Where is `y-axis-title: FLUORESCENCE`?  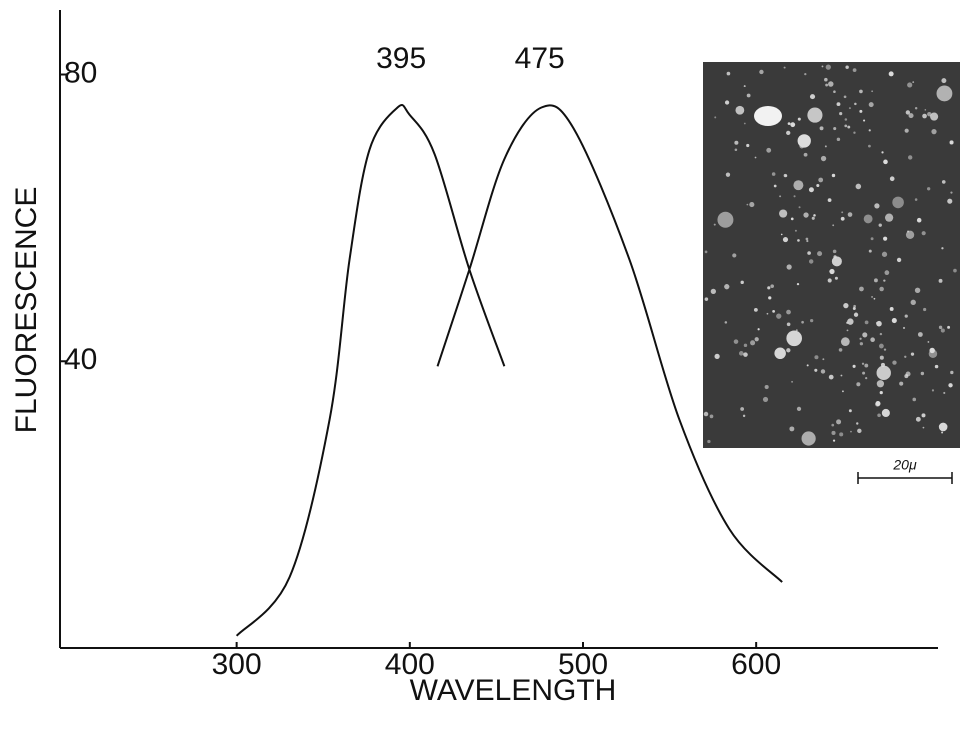
y-axis-title: FLUORESCENCE is located at coordinates (26, 310).